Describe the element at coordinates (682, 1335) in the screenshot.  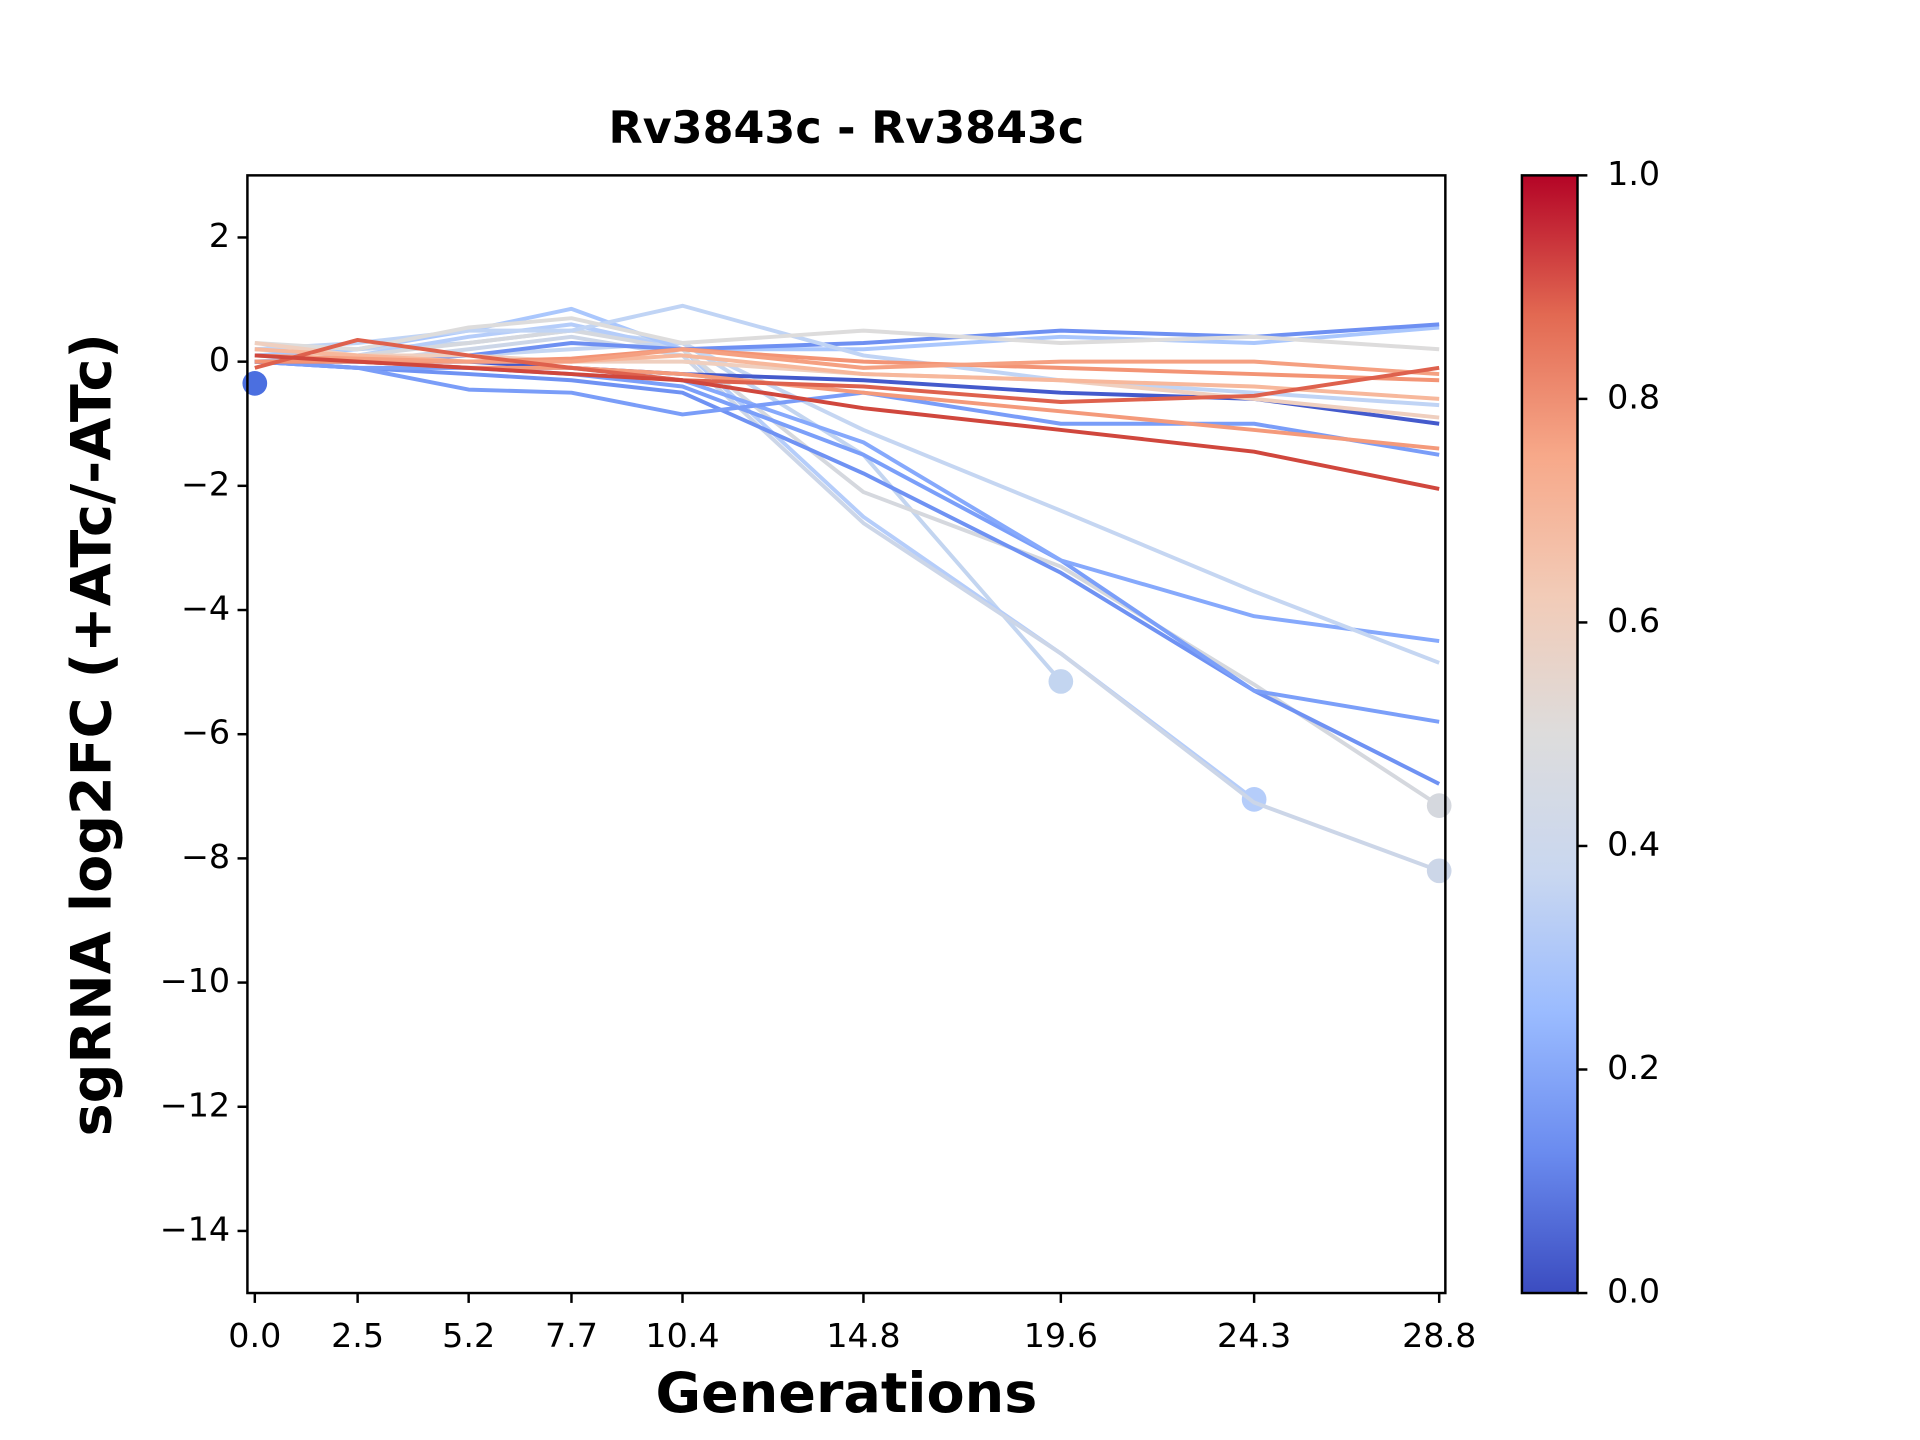
I see `x-tick-label: 10.4` at that location.